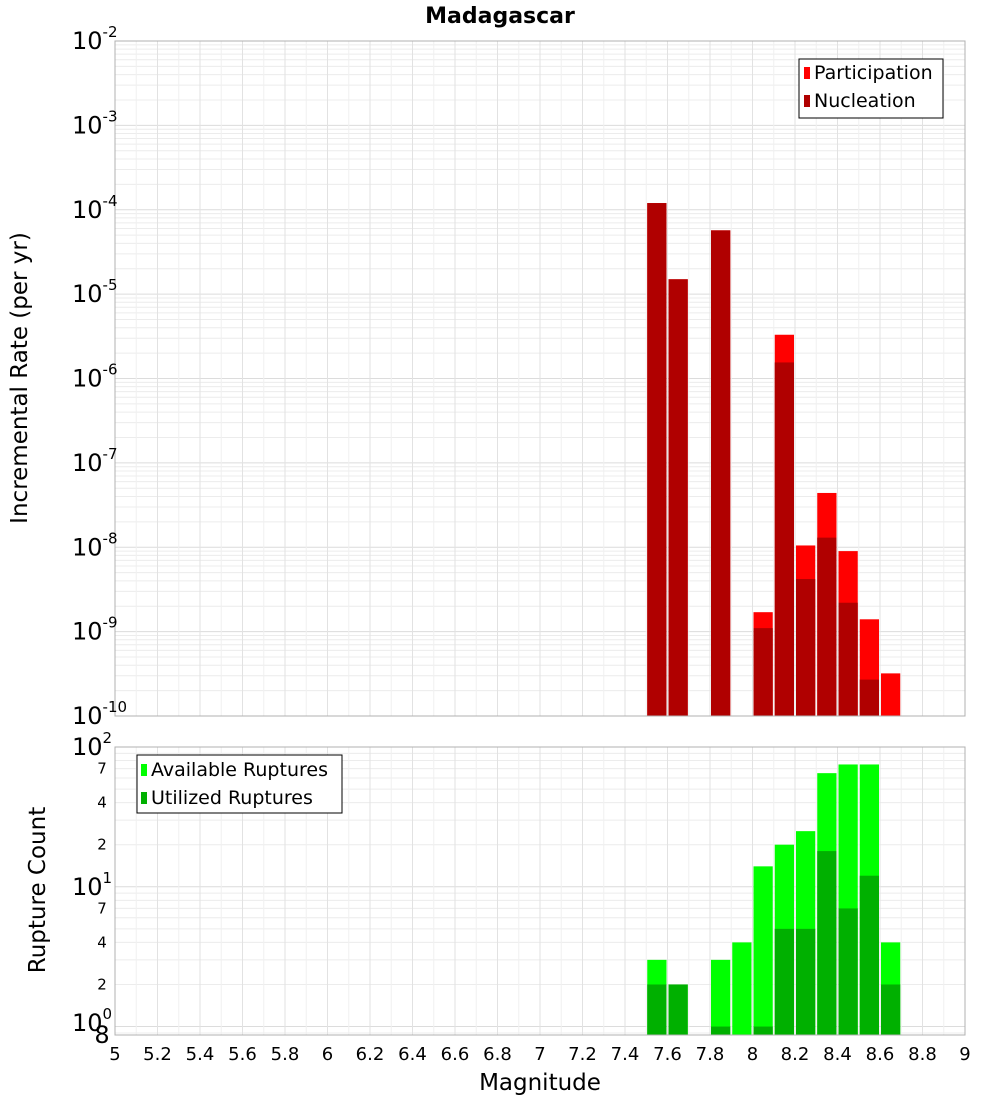 This screenshot has height=1100, width=1000. I want to click on legend-swatch-utilized-ruptures, so click(144, 798).